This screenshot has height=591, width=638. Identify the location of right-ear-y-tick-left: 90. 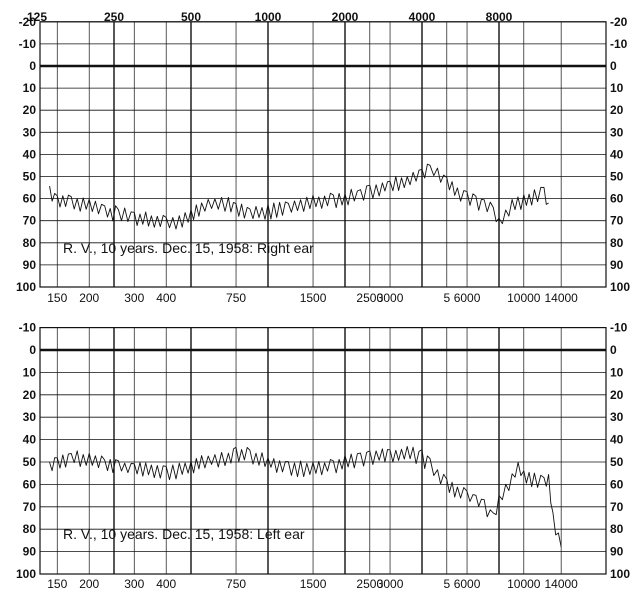
(30, 265).